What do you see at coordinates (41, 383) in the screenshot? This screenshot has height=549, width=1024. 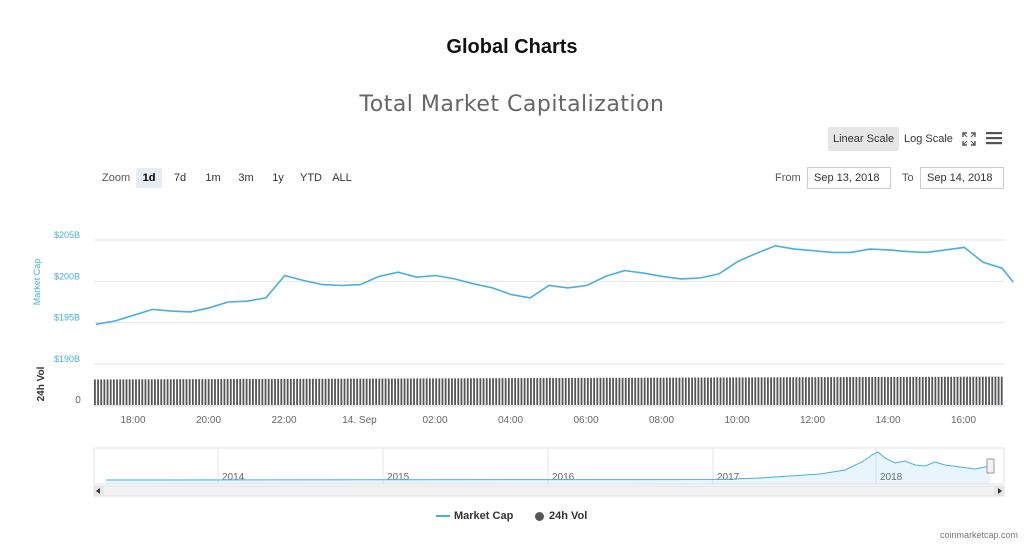 I see `vol-y-axis-label: 24h Vol` at bounding box center [41, 383].